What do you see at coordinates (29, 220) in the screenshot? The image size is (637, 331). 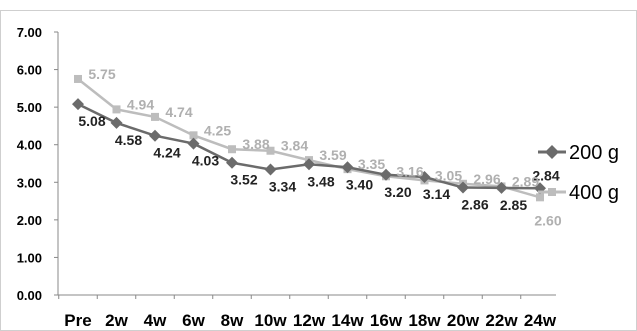 I see `y-tick-label: 2.00` at bounding box center [29, 220].